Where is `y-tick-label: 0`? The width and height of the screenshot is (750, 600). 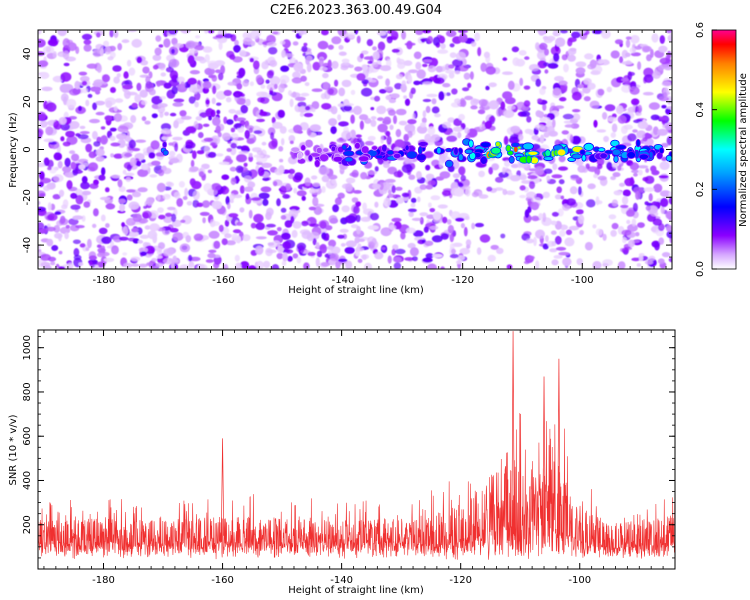
y-tick-label: 0 is located at coordinates (27, 149).